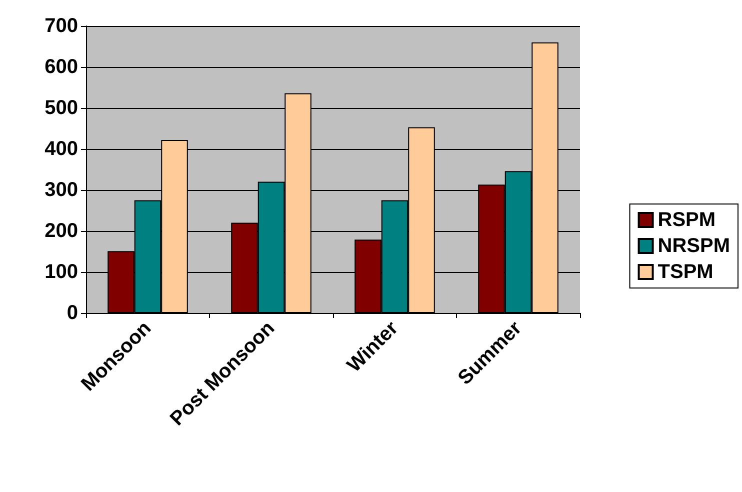 The width and height of the screenshot is (742, 492). What do you see at coordinates (61, 67) in the screenshot?
I see `y-tick-label: 600` at bounding box center [61, 67].